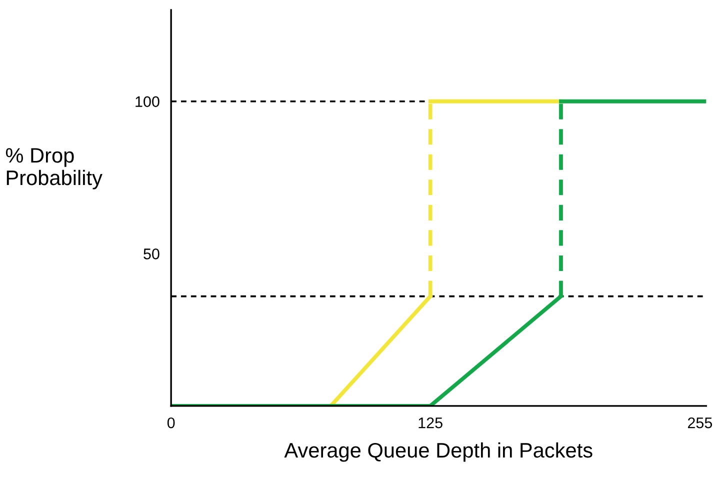 This screenshot has height=477, width=728. Describe the element at coordinates (438, 452) in the screenshot. I see `x-axis-title: Average Queue Depth in Packets` at that location.